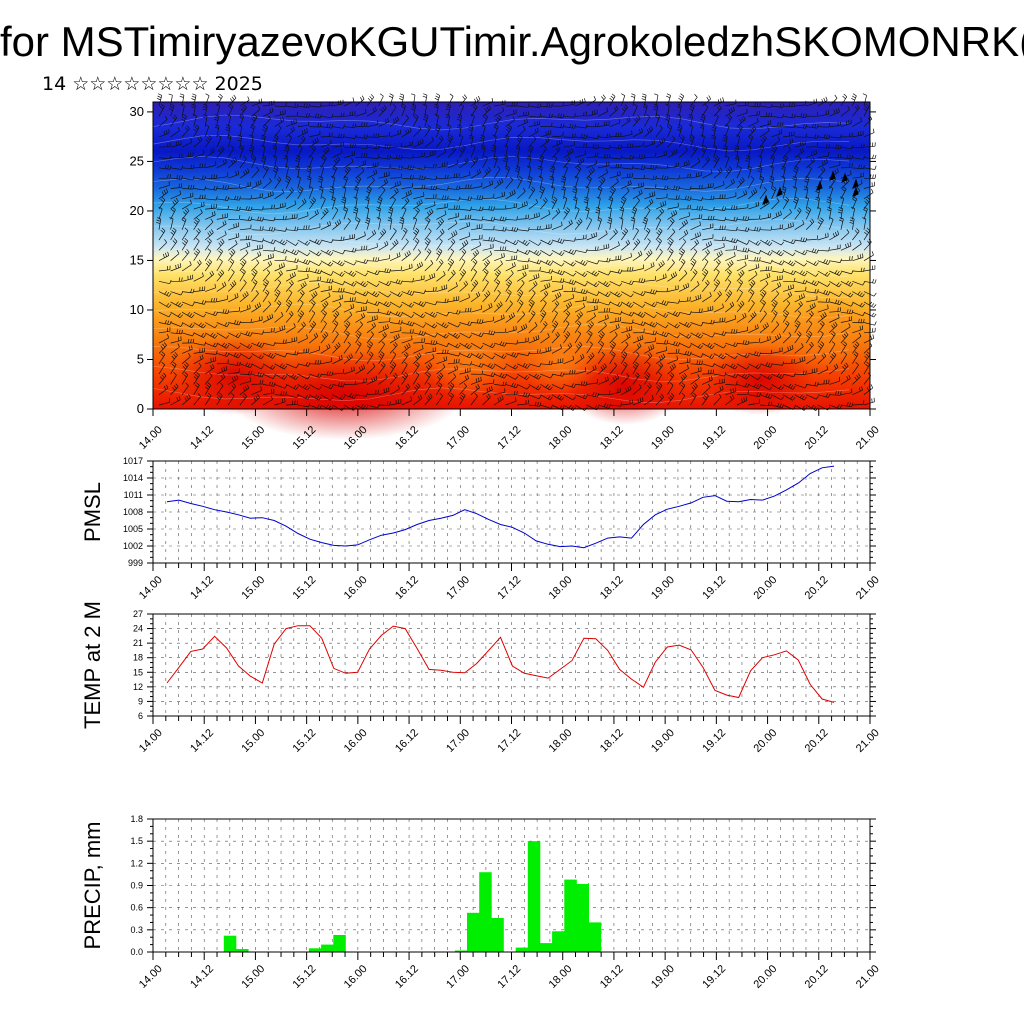 This screenshot has height=1024, width=1024. I want to click on x-tick-label: 19.00, so click(663, 588).